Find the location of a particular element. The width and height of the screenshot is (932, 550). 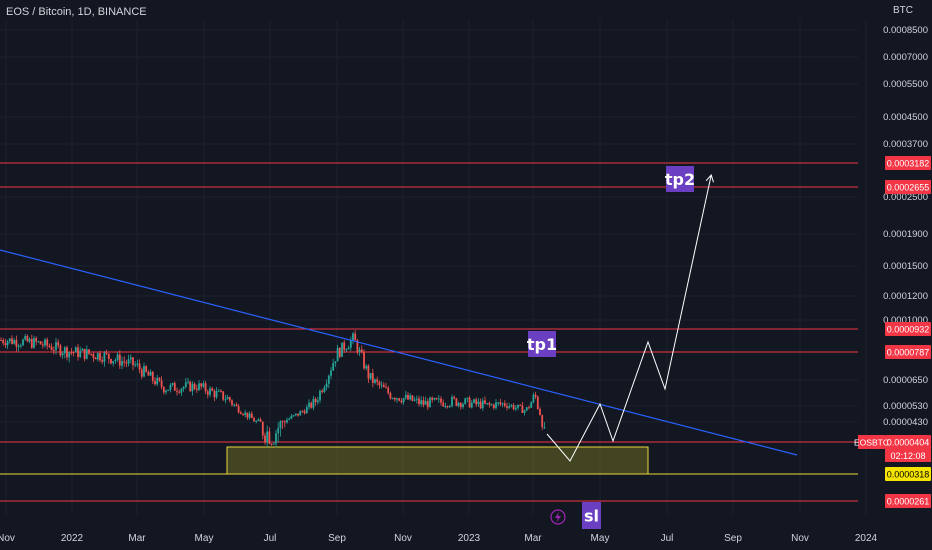

price-axis-currency: BTC is located at coordinates (903, 10).